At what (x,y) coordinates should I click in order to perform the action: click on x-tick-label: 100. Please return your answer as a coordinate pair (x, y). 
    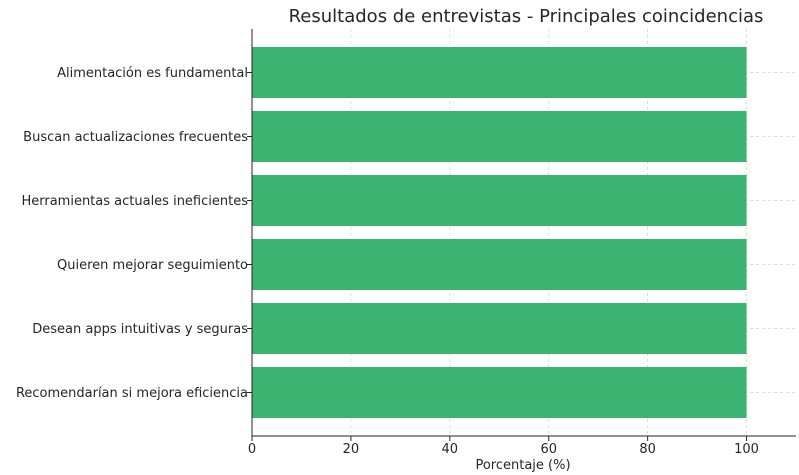
    Looking at the image, I should click on (746, 449).